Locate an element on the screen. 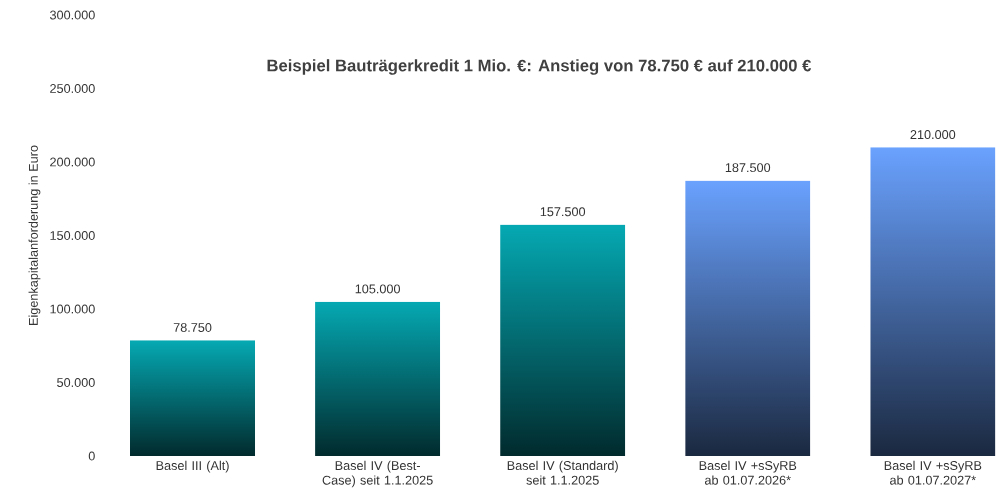 Image resolution: width=1005 pixels, height=501 pixels. y-tick-label: 200.000 is located at coordinates (72, 162).